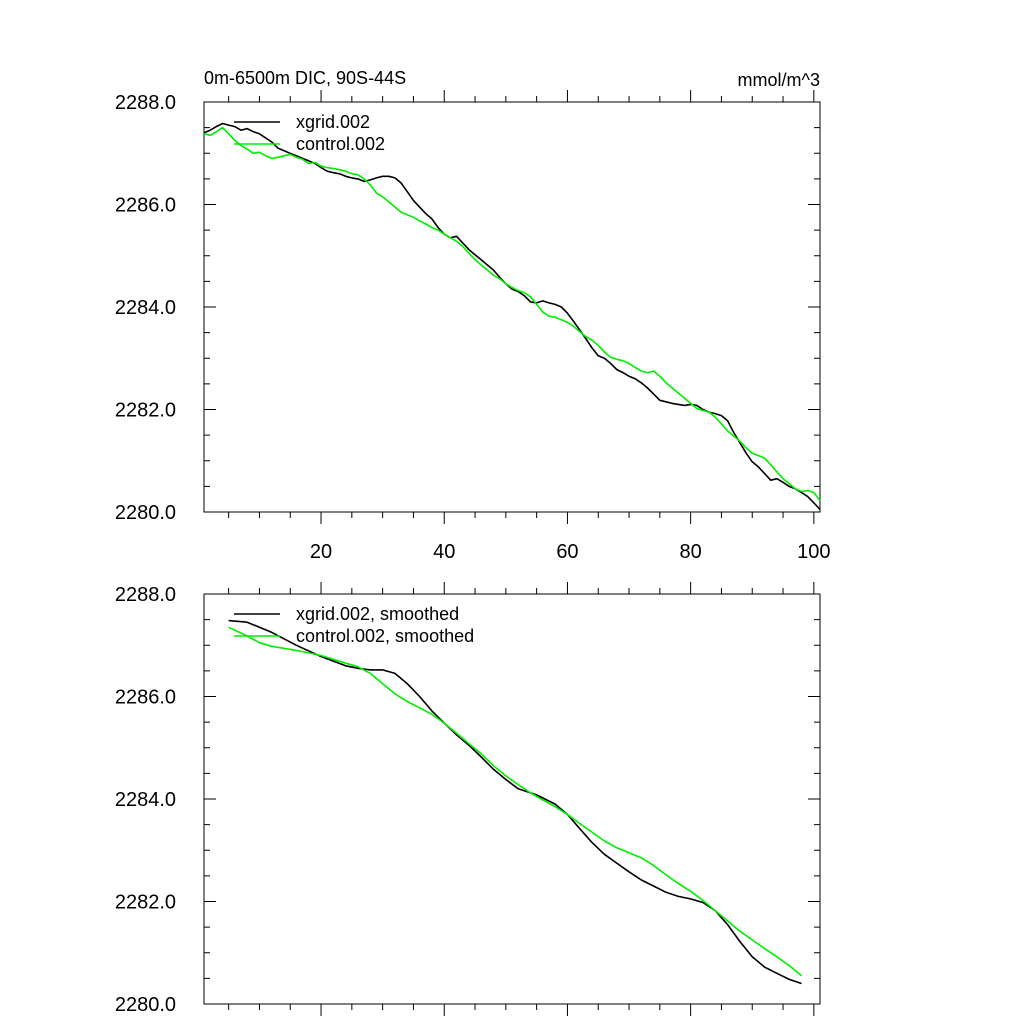  What do you see at coordinates (567, 552) in the screenshot?
I see `x-tick-label: 60` at bounding box center [567, 552].